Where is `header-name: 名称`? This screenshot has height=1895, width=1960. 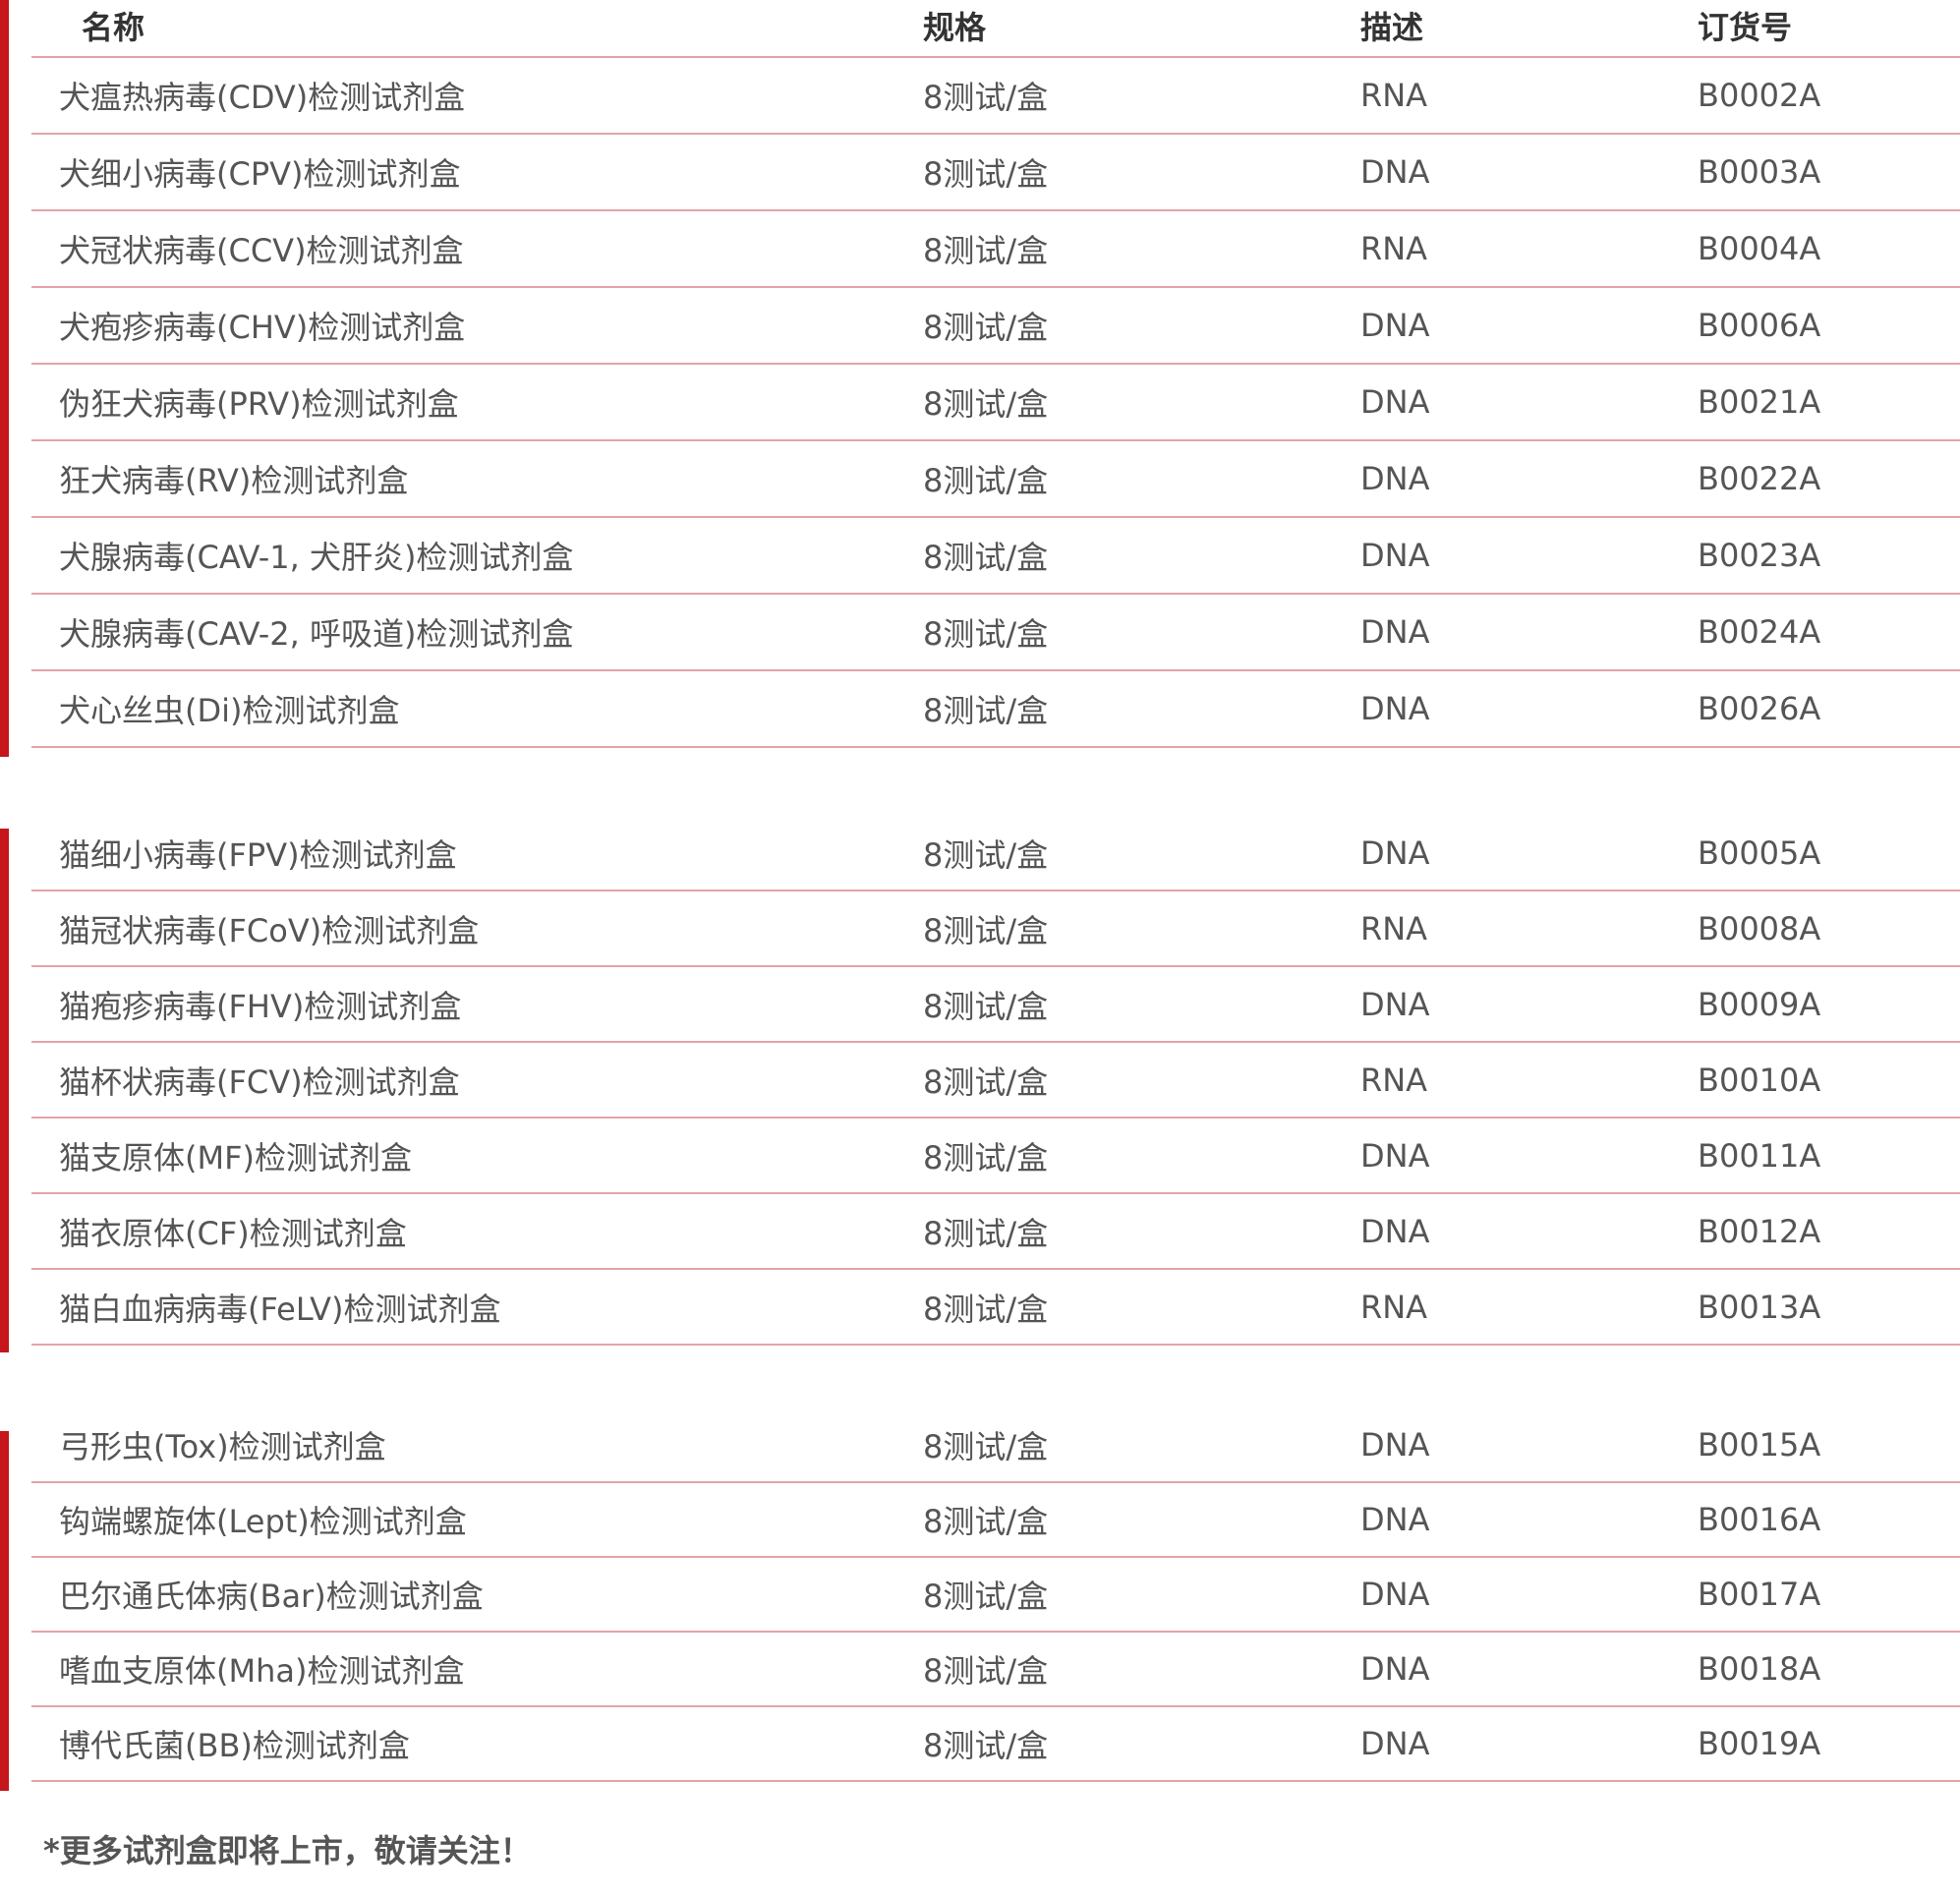
header-name: 名称 is located at coordinates (114, 27).